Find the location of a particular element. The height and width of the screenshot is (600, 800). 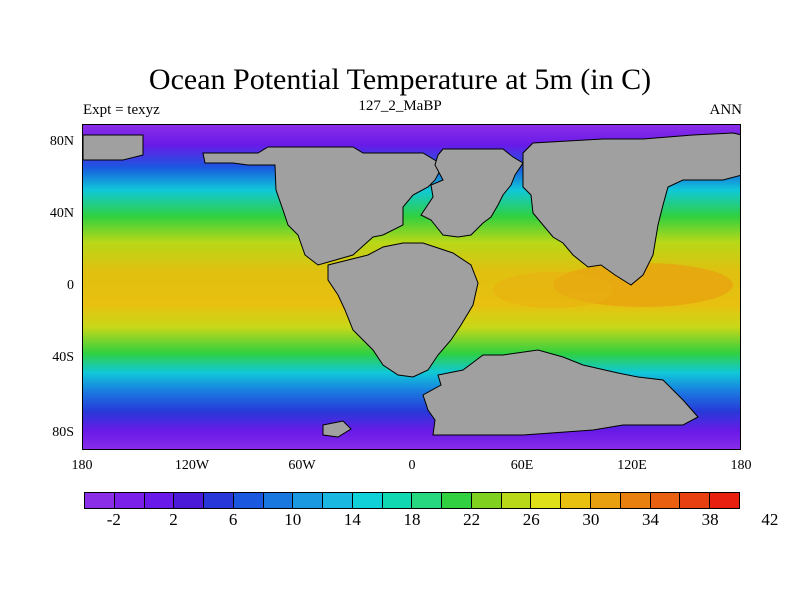

lon-label-0: 0 is located at coordinates (412, 465).